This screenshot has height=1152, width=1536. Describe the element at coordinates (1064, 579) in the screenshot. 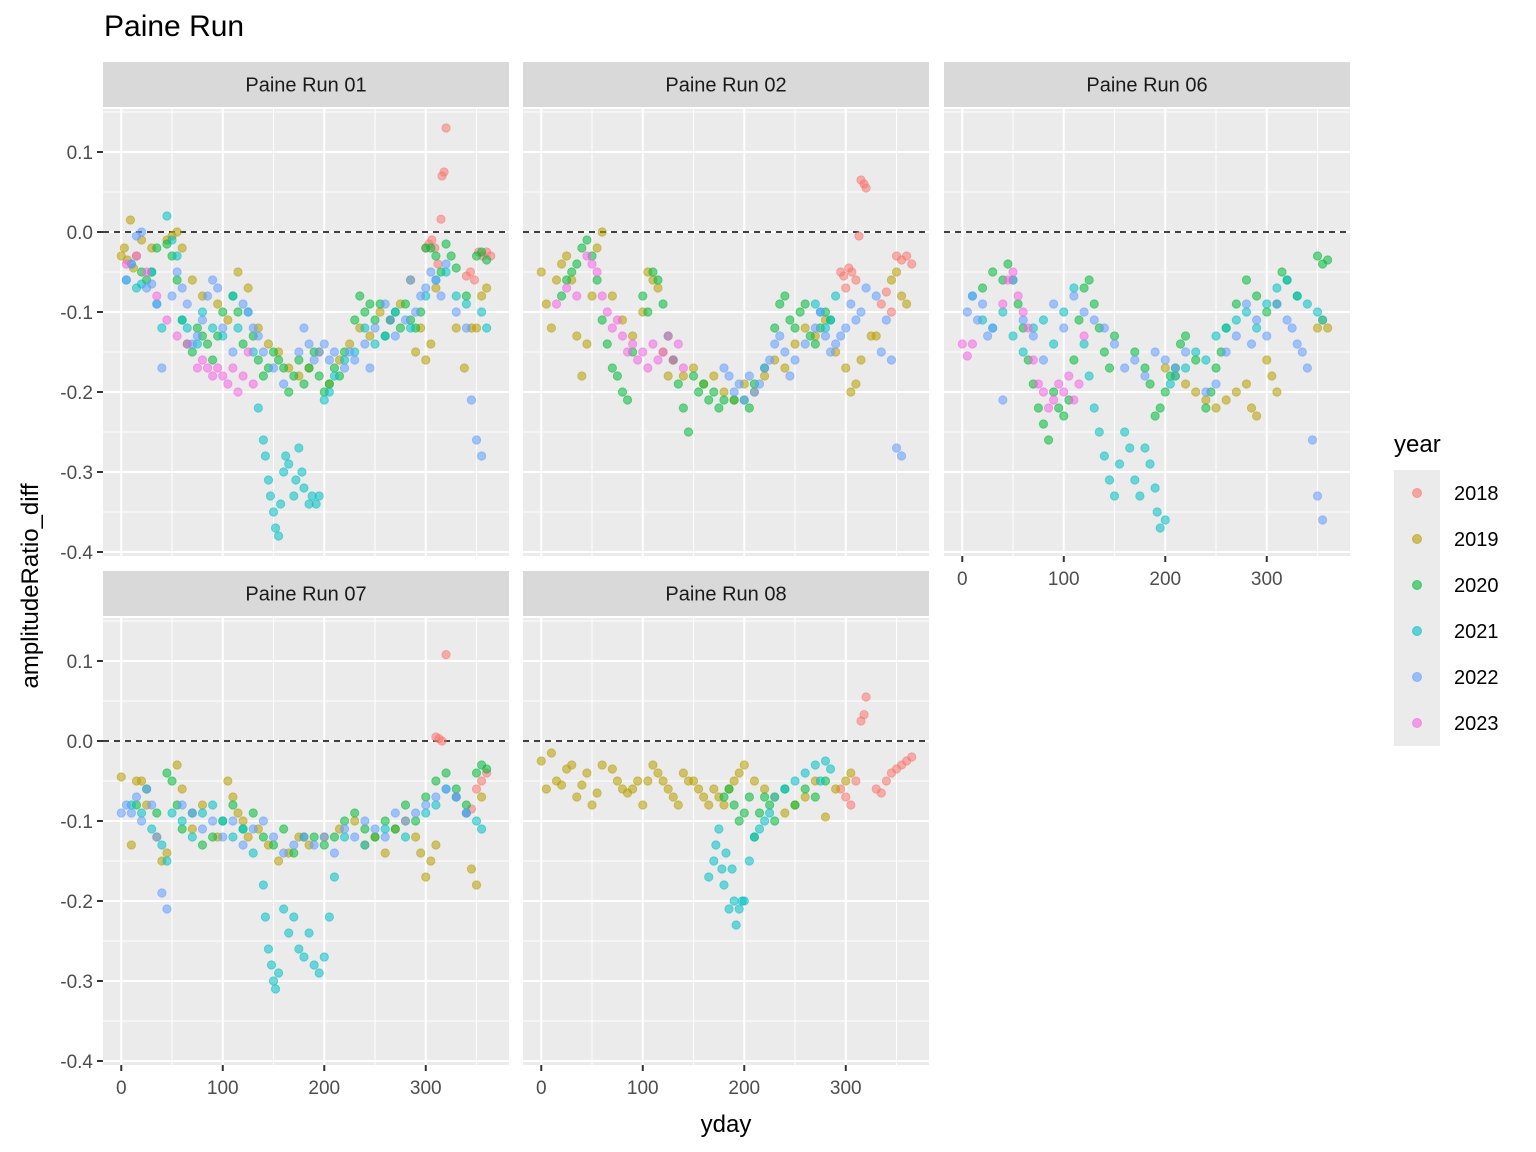

I see `x-tick-label: 100` at that location.